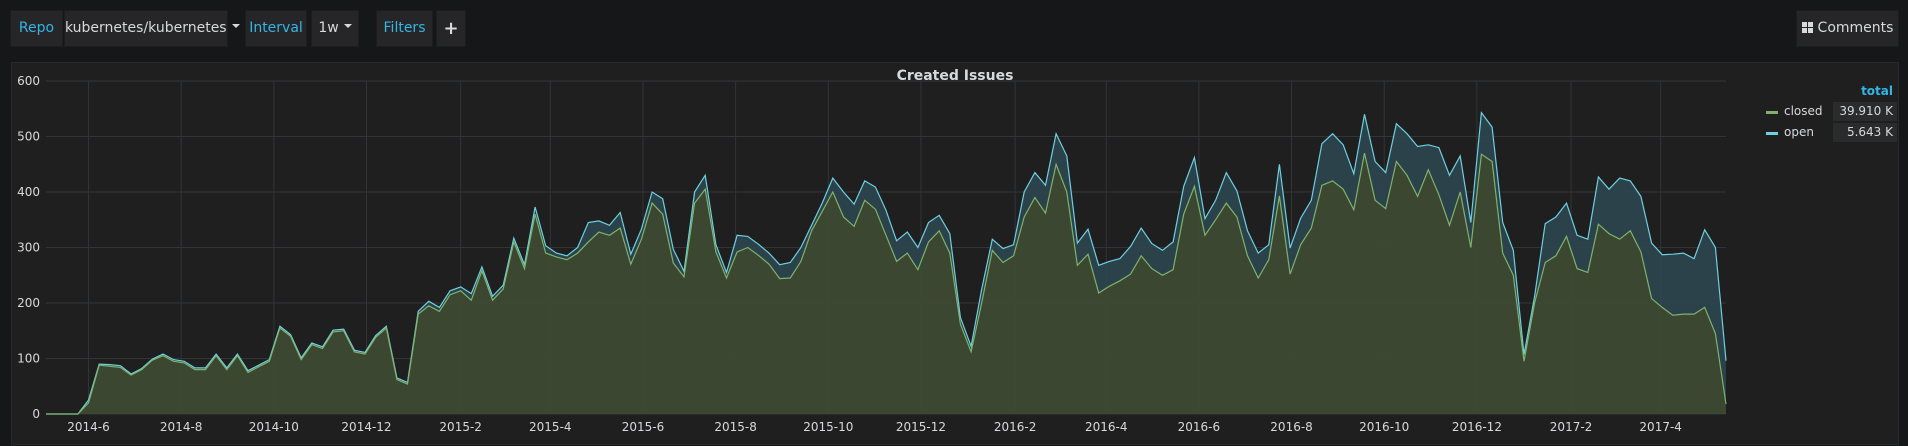 The image size is (1908, 446). What do you see at coordinates (88, 427) in the screenshot?
I see `x-tick-label: 2014-6` at bounding box center [88, 427].